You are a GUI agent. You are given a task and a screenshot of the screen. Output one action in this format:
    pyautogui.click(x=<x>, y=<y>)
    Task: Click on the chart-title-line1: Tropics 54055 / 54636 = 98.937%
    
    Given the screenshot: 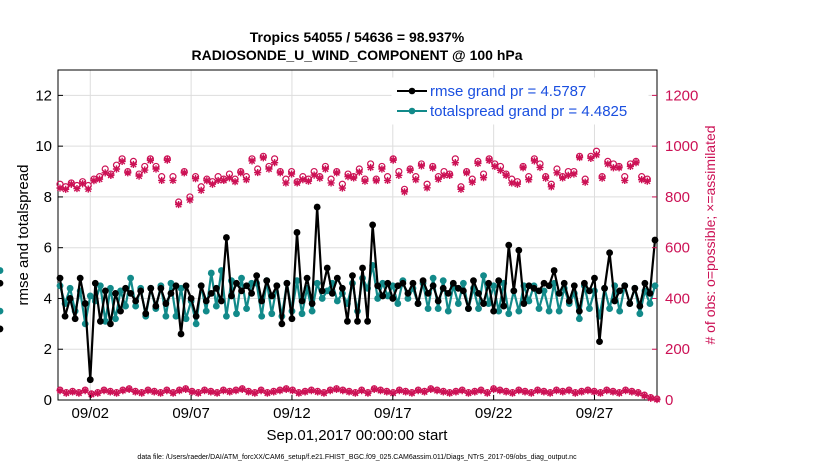 What is the action you would take?
    pyautogui.click(x=357, y=37)
    